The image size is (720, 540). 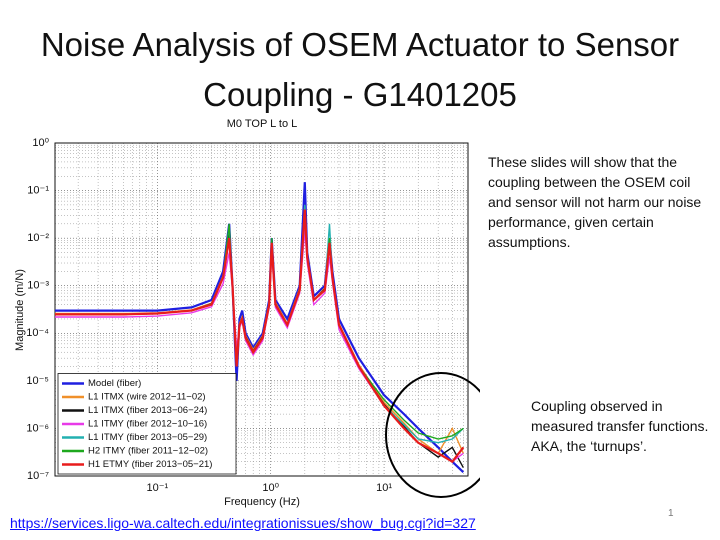 What do you see at coordinates (148, 451) in the screenshot?
I see `legend-label: H2 ITMY (fiber 2011−12−02)` at bounding box center [148, 451].